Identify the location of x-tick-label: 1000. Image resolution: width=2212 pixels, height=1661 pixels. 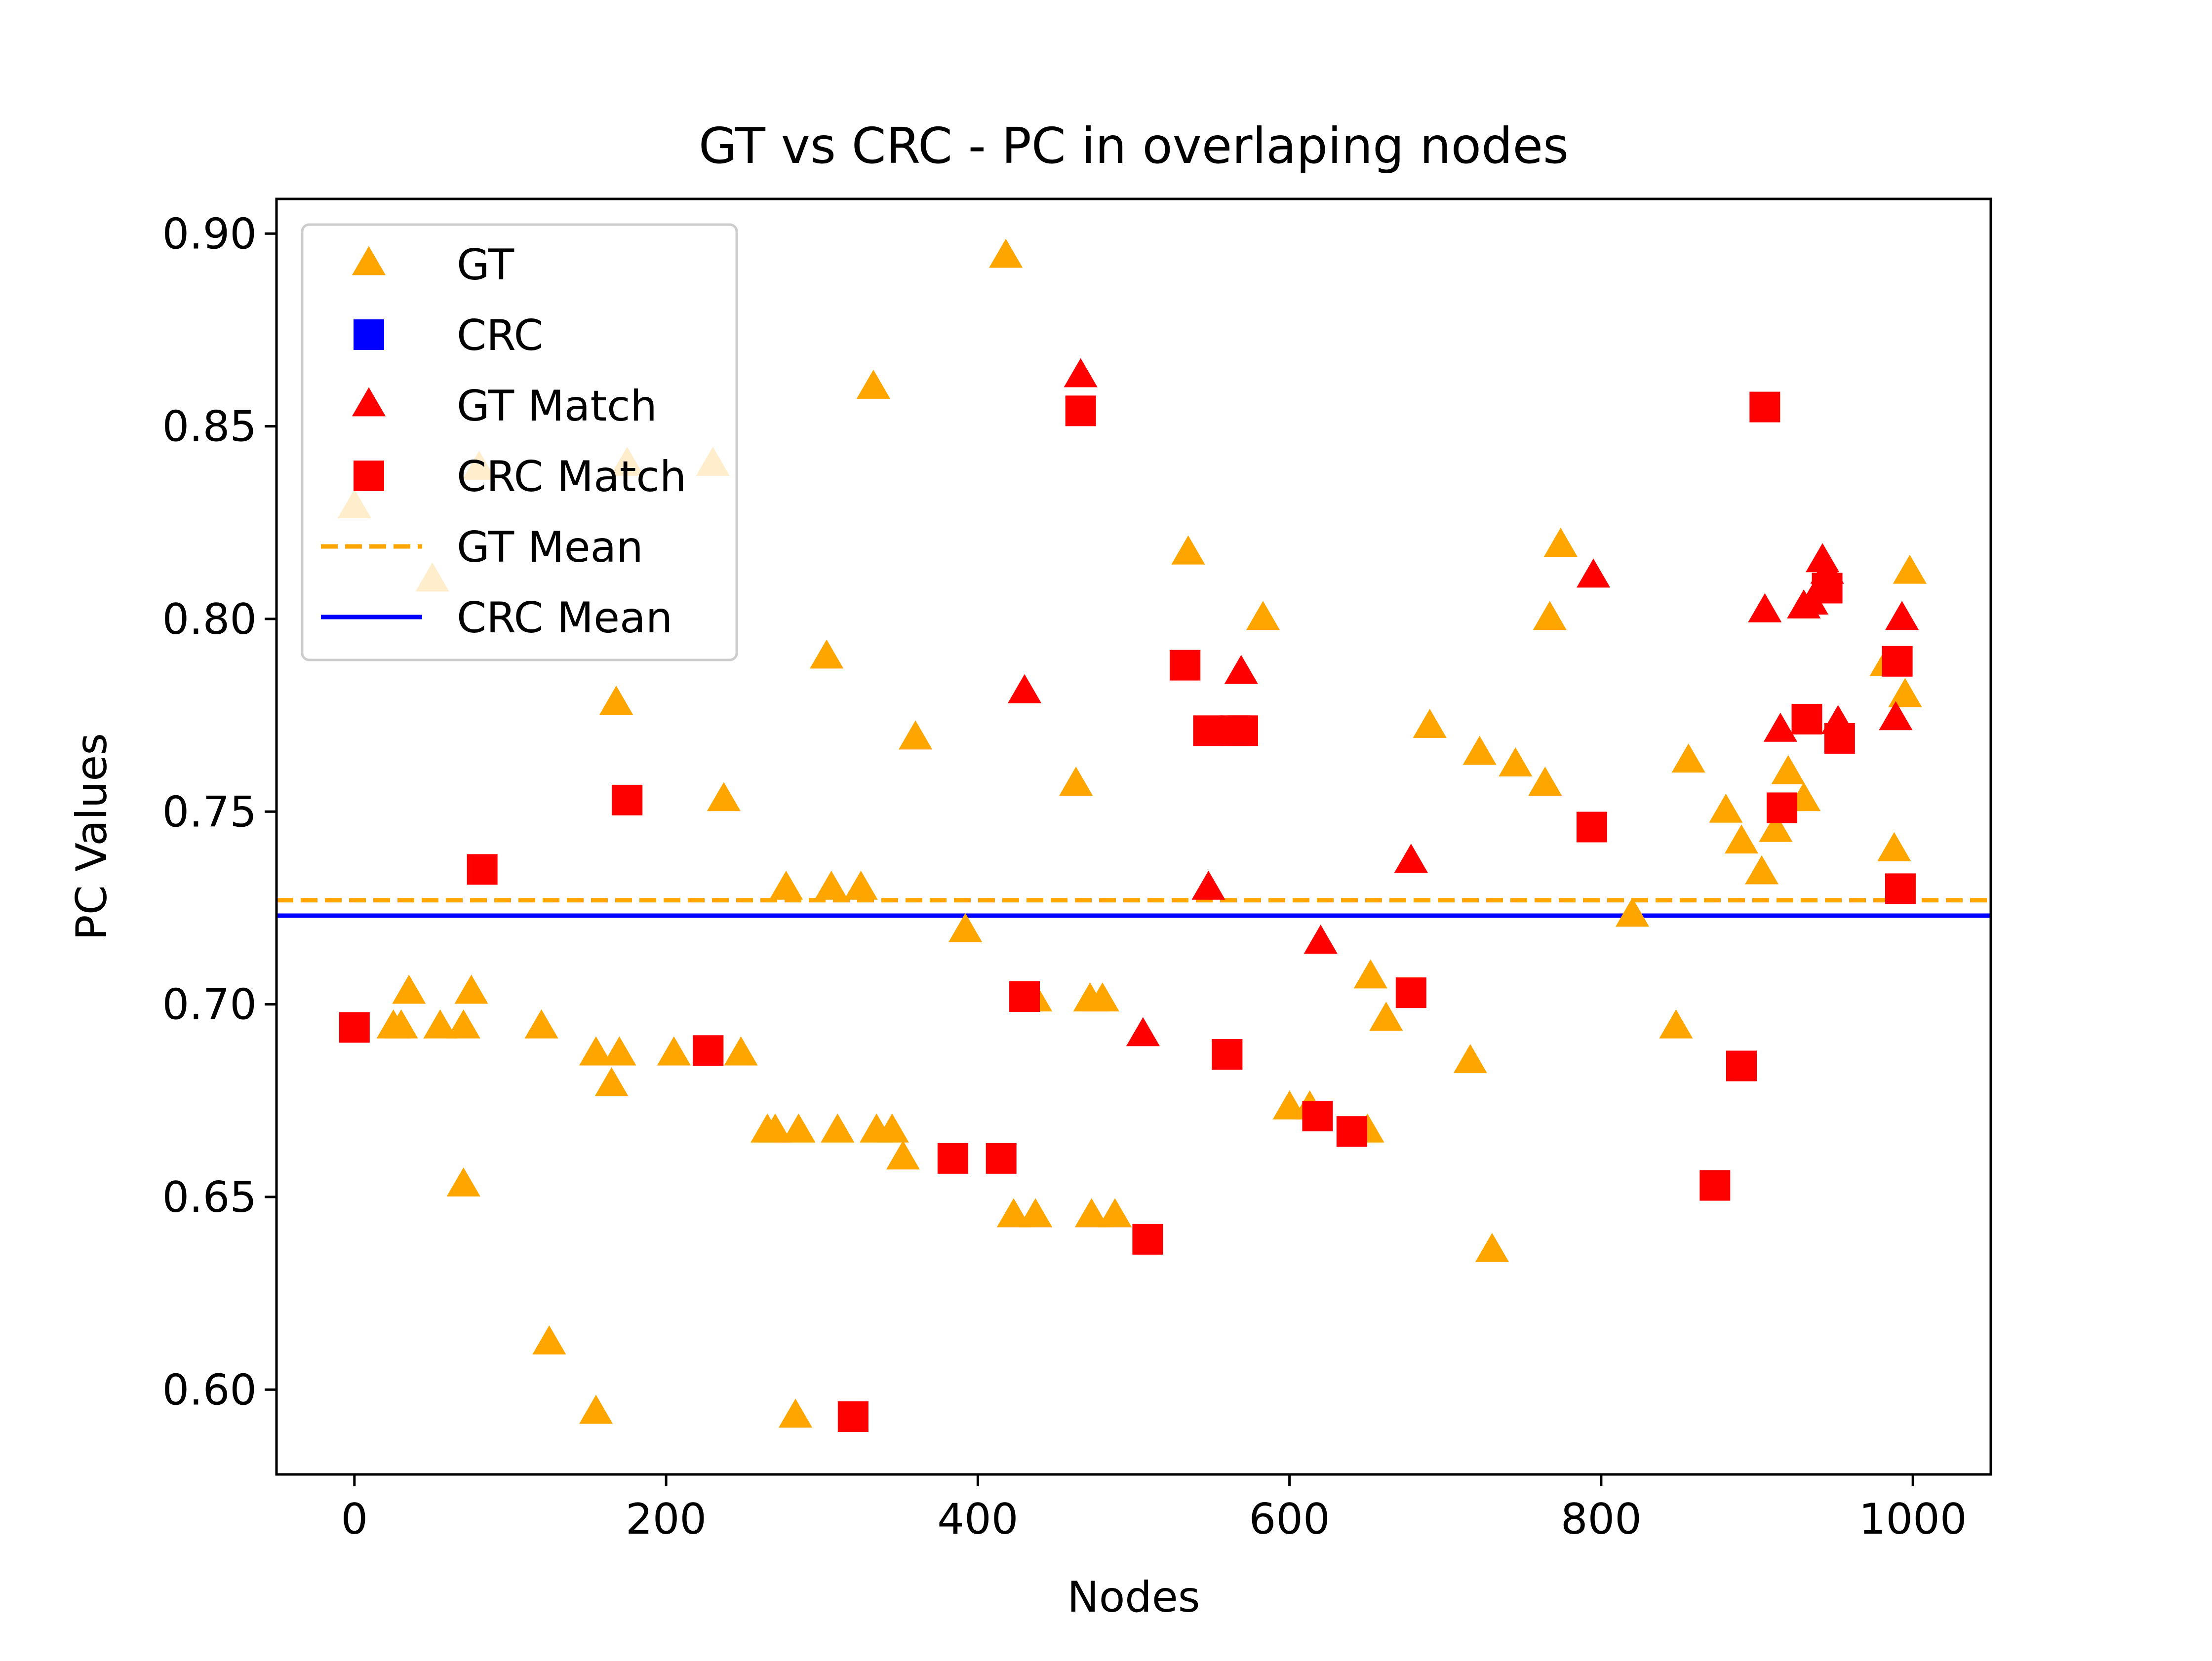
(1913, 1519).